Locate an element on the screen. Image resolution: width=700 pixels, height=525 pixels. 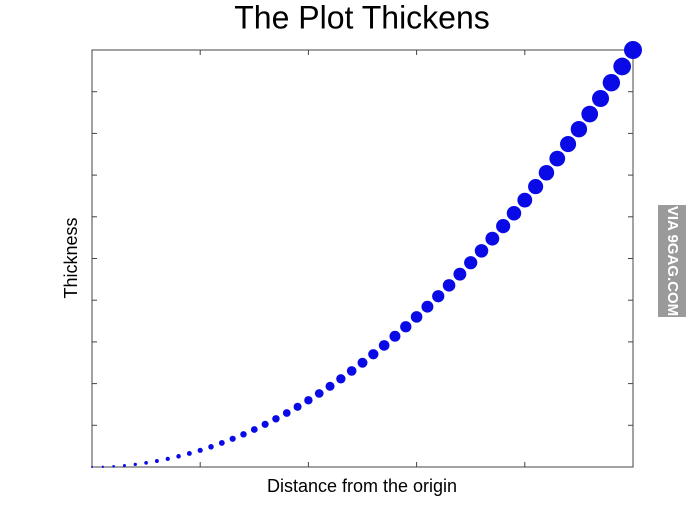
watermark: VIA 9GAG.COM is located at coordinates (672, 261).